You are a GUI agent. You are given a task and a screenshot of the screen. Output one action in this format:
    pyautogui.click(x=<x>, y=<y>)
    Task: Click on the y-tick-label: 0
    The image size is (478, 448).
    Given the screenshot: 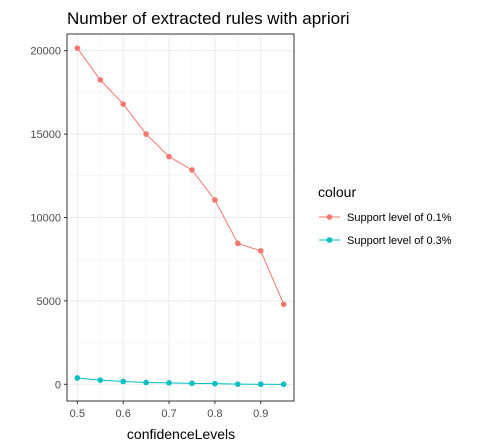 What is the action you would take?
    pyautogui.click(x=58, y=385)
    